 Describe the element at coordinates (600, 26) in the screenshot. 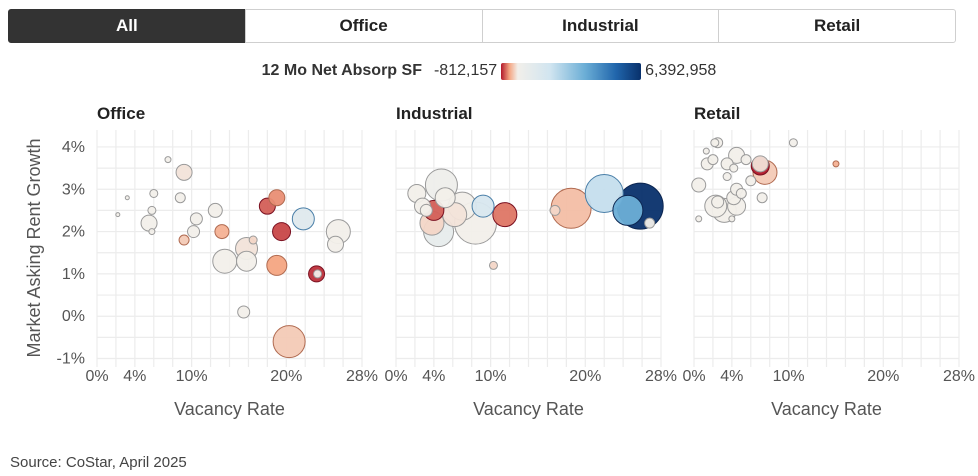

I see `tab-industrial: Industrial` at that location.